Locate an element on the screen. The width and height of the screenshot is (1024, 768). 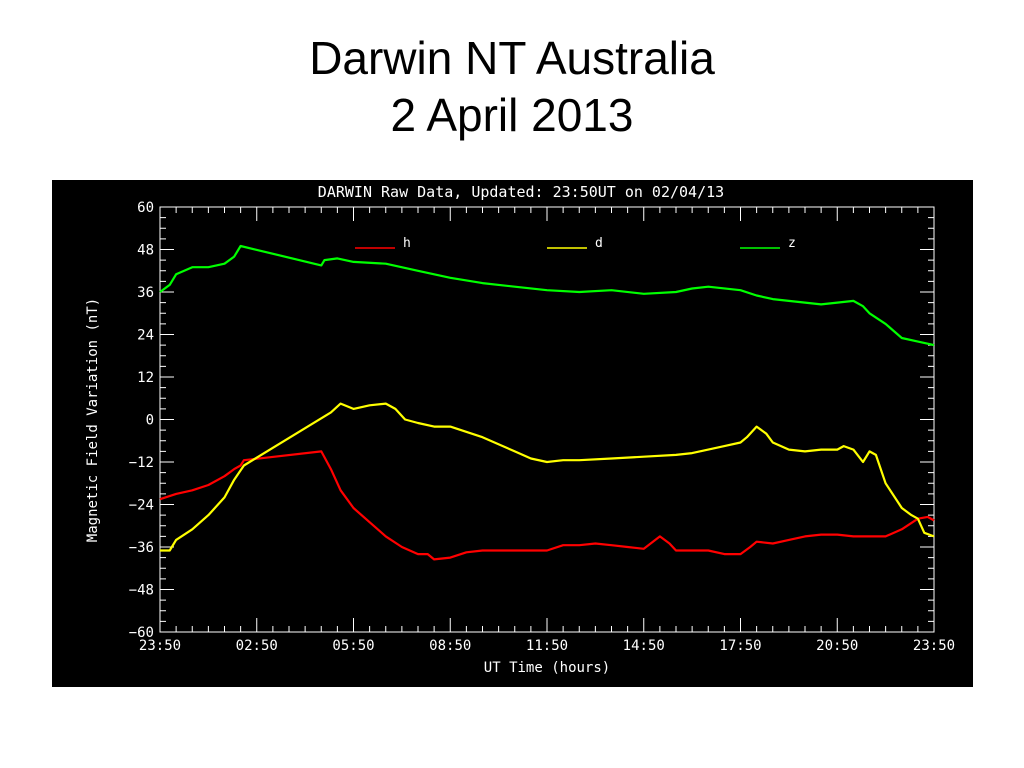
y-tick-label: 0 is located at coordinates (150, 421).